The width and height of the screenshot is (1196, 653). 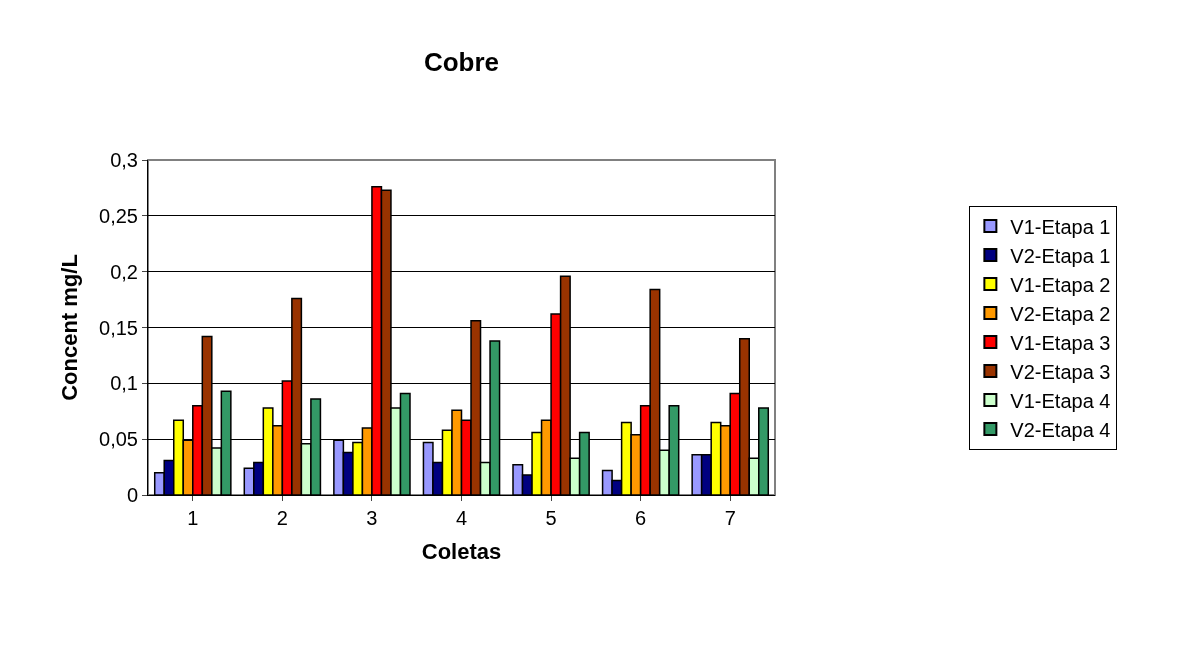 What do you see at coordinates (69, 327) in the screenshot?
I see `y-axis-title: Concent mg/L` at bounding box center [69, 327].